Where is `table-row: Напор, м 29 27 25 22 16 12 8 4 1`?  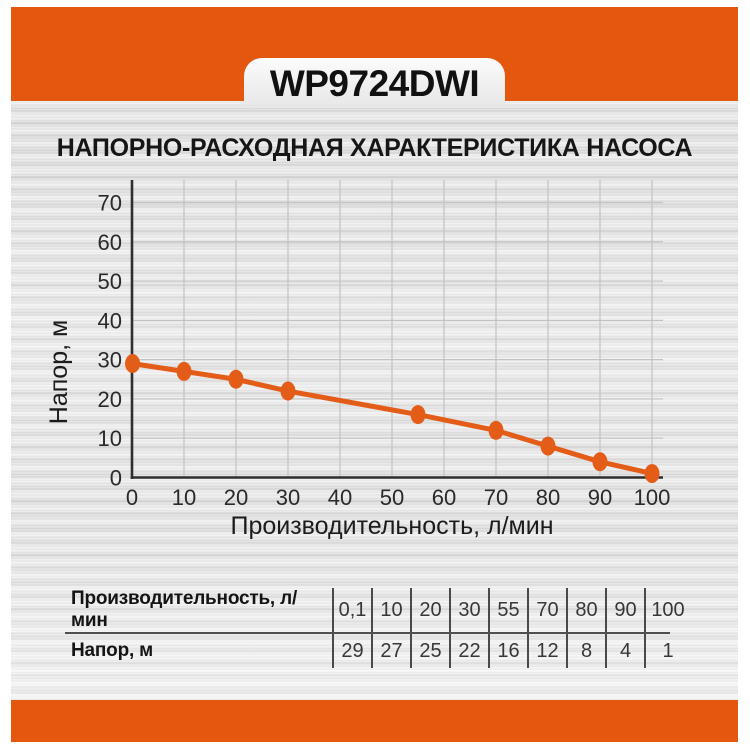
table-row: Напор, м 29 27 25 22 16 12 8 4 1 is located at coordinates (377, 651).